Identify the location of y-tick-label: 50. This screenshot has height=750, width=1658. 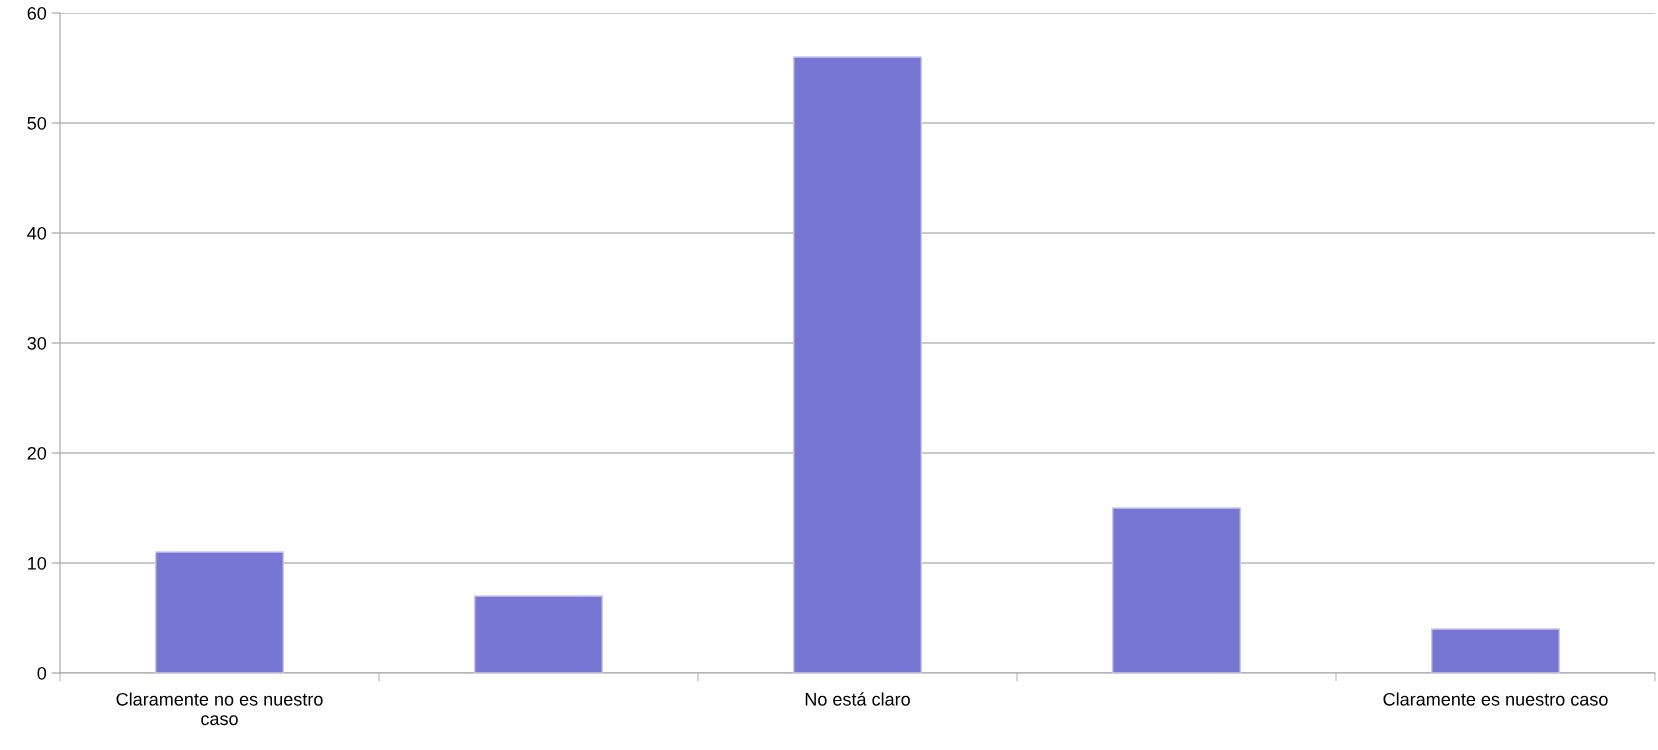
(37, 123).